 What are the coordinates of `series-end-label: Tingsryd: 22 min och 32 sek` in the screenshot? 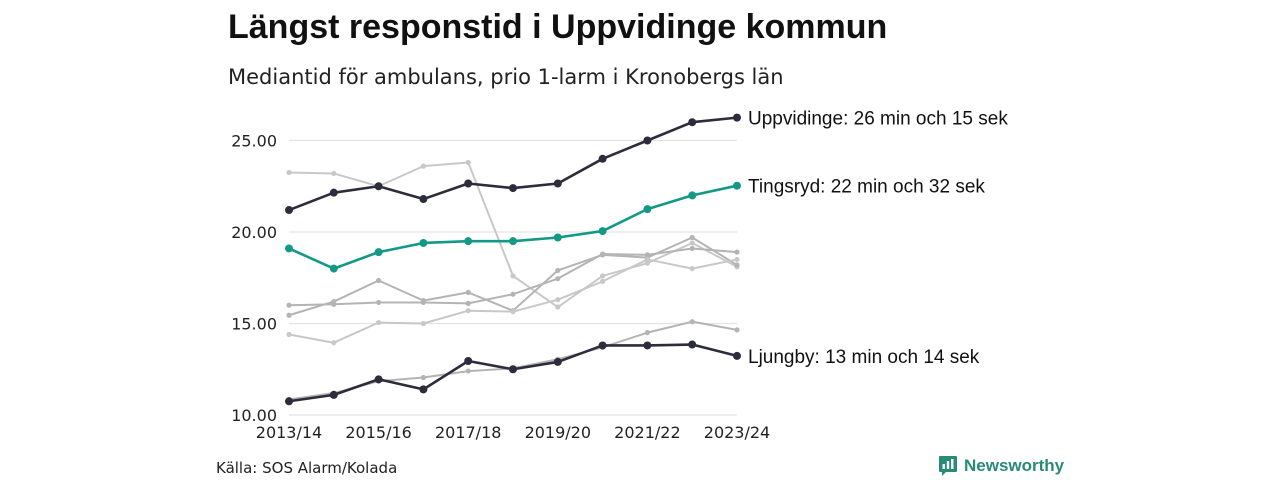 It's located at (866, 187).